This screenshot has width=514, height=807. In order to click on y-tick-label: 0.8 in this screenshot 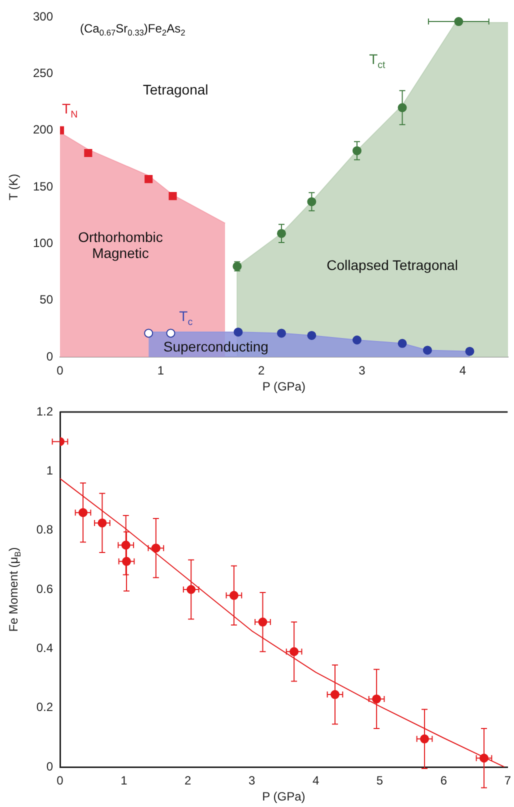, I will do `click(45, 529)`.